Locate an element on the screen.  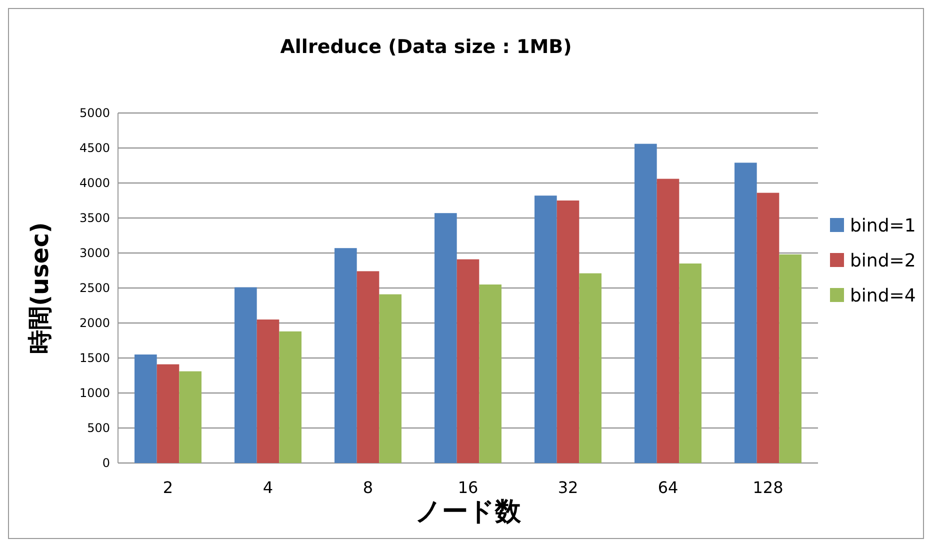
x-tick-label: 4 is located at coordinates (268, 487).